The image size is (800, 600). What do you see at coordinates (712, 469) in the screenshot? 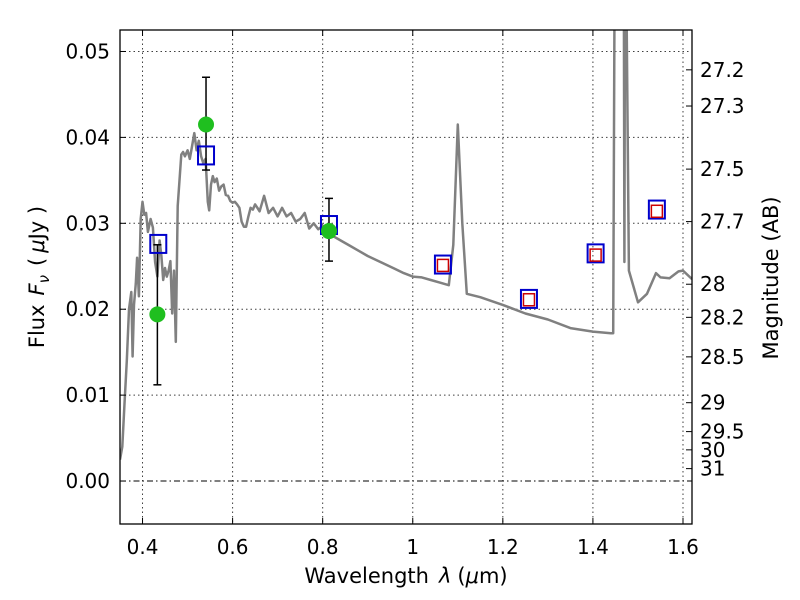
I see `magnitude-tick-label: 31` at bounding box center [712, 469].